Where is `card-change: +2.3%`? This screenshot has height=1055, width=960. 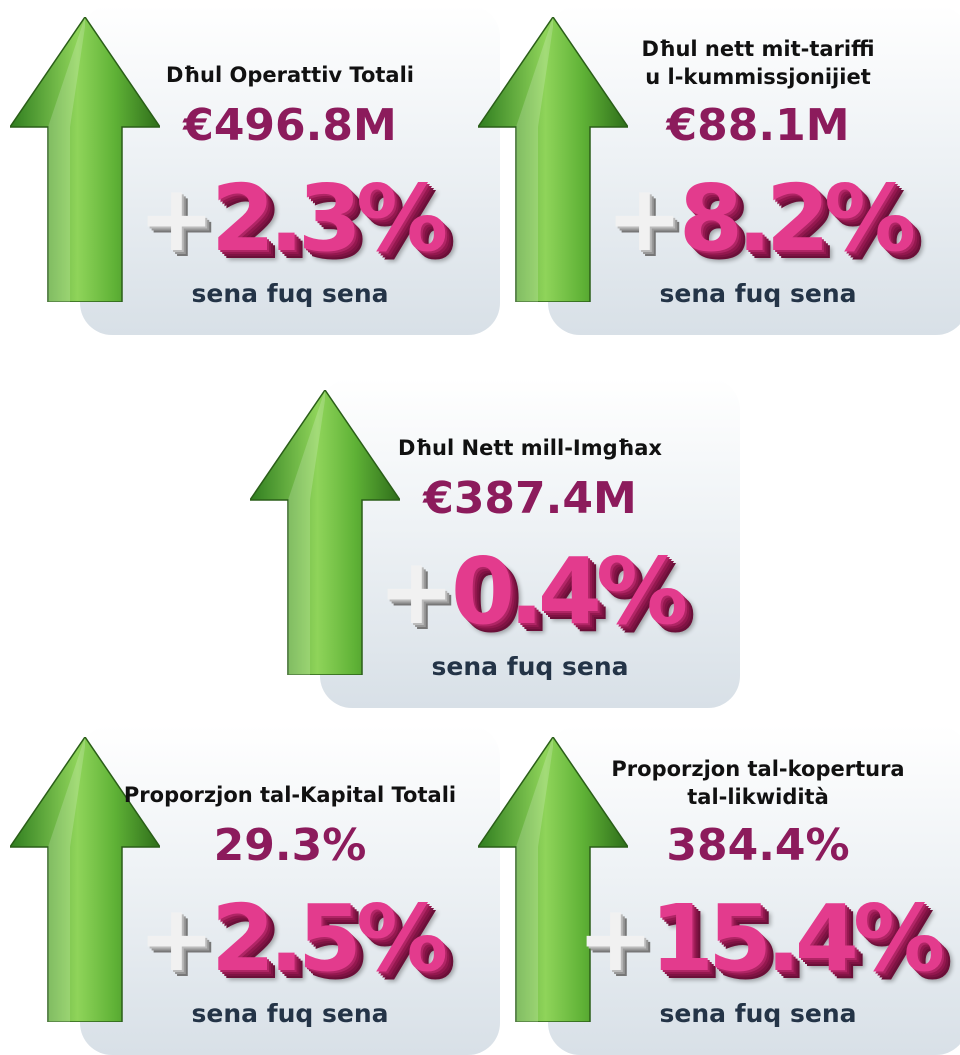
card-change: +2.3% is located at coordinates (290, 218).